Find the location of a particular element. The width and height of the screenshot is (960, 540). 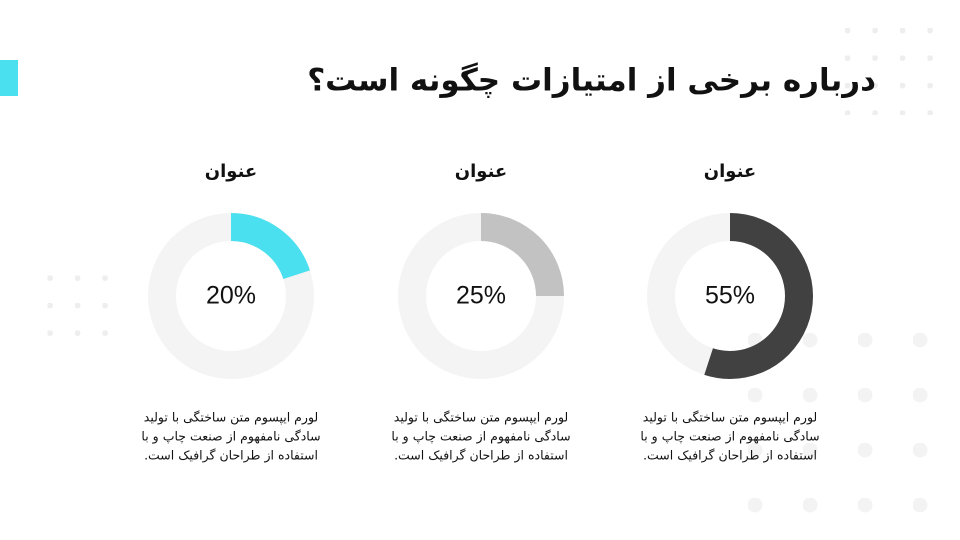

value-label: 25% is located at coordinates (481, 296).